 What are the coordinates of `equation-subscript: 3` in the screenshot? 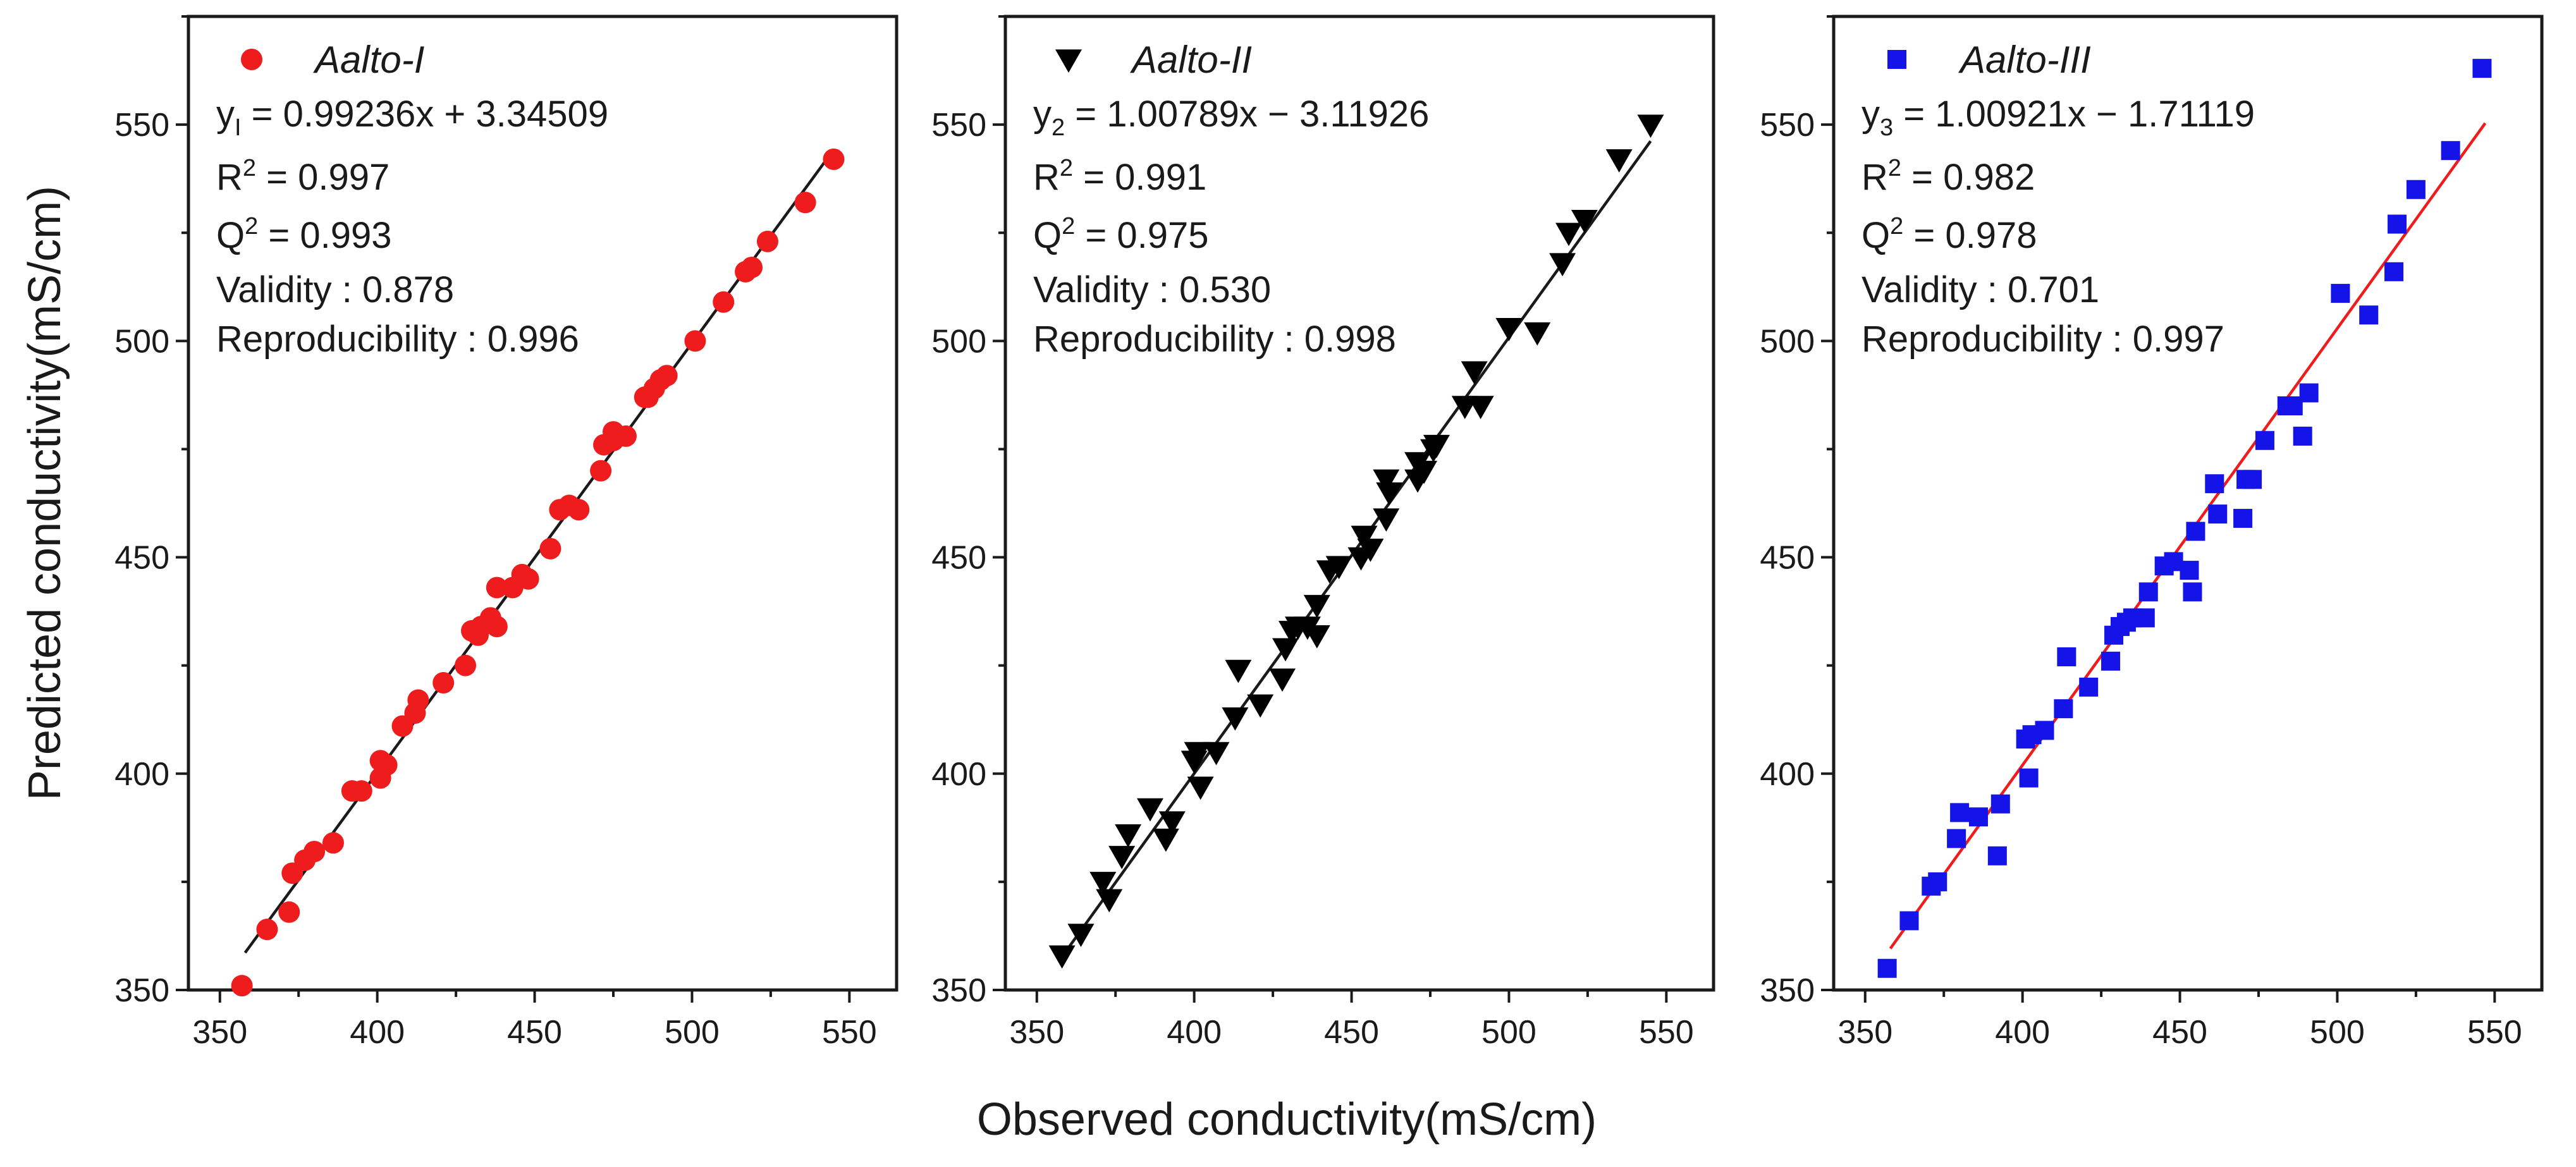 It's located at (1886, 127).